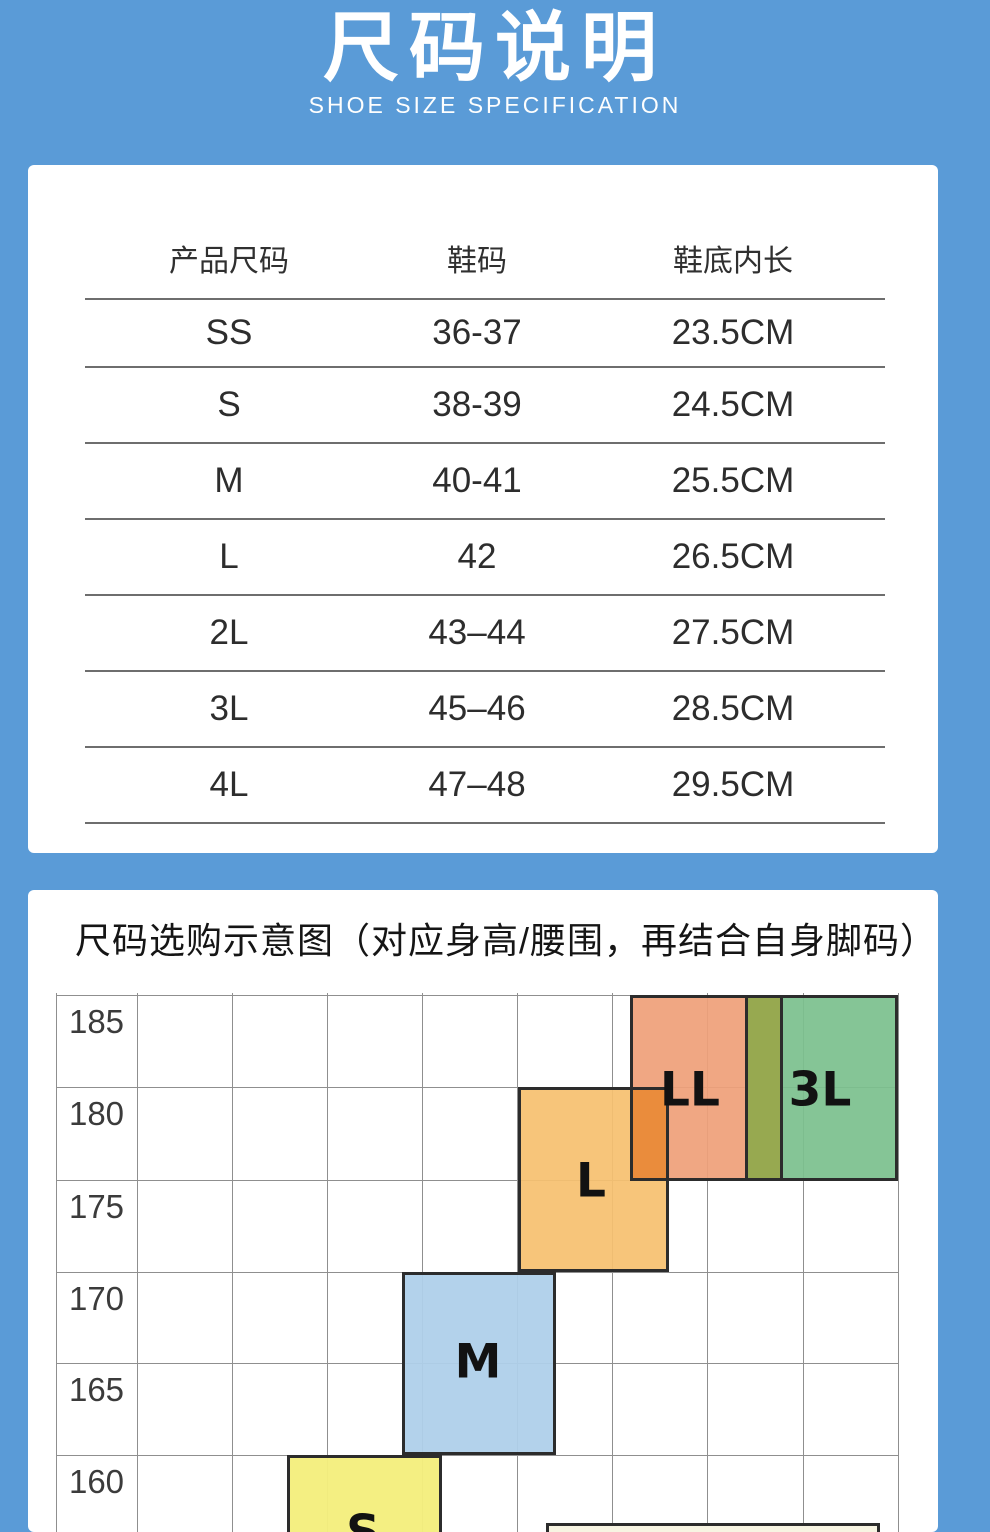  Describe the element at coordinates (485, 232) in the screenshot. I see `table-header-row: 产品尺码 鞋码 鞋底内长` at that location.